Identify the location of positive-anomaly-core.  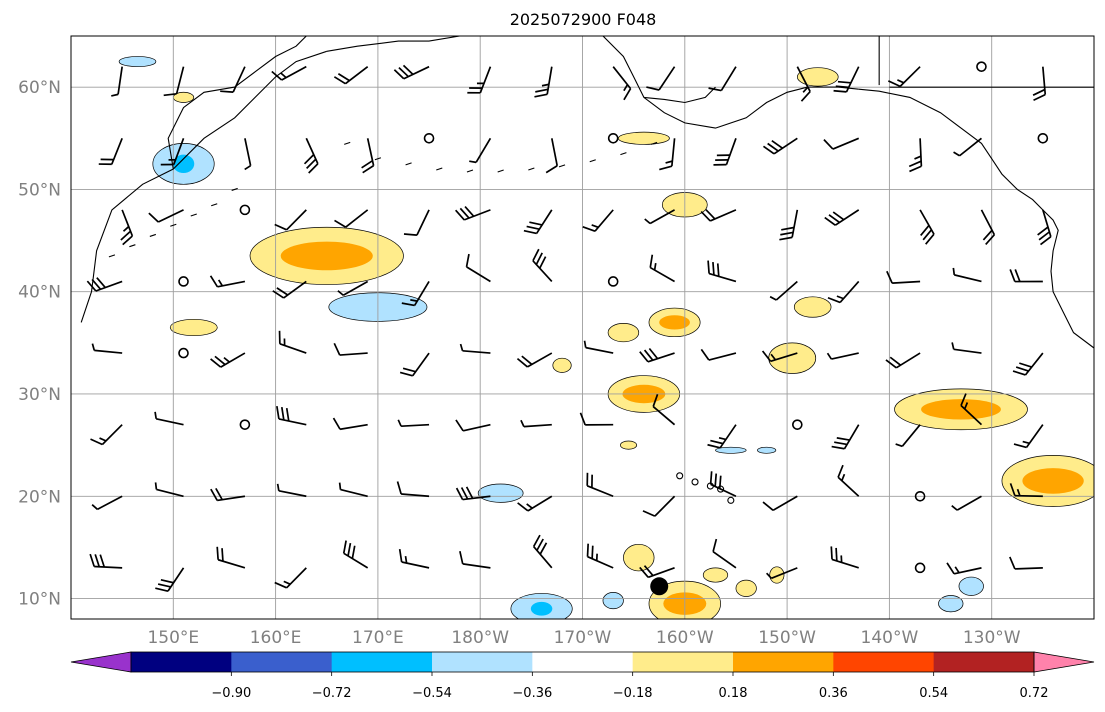
(326, 256).